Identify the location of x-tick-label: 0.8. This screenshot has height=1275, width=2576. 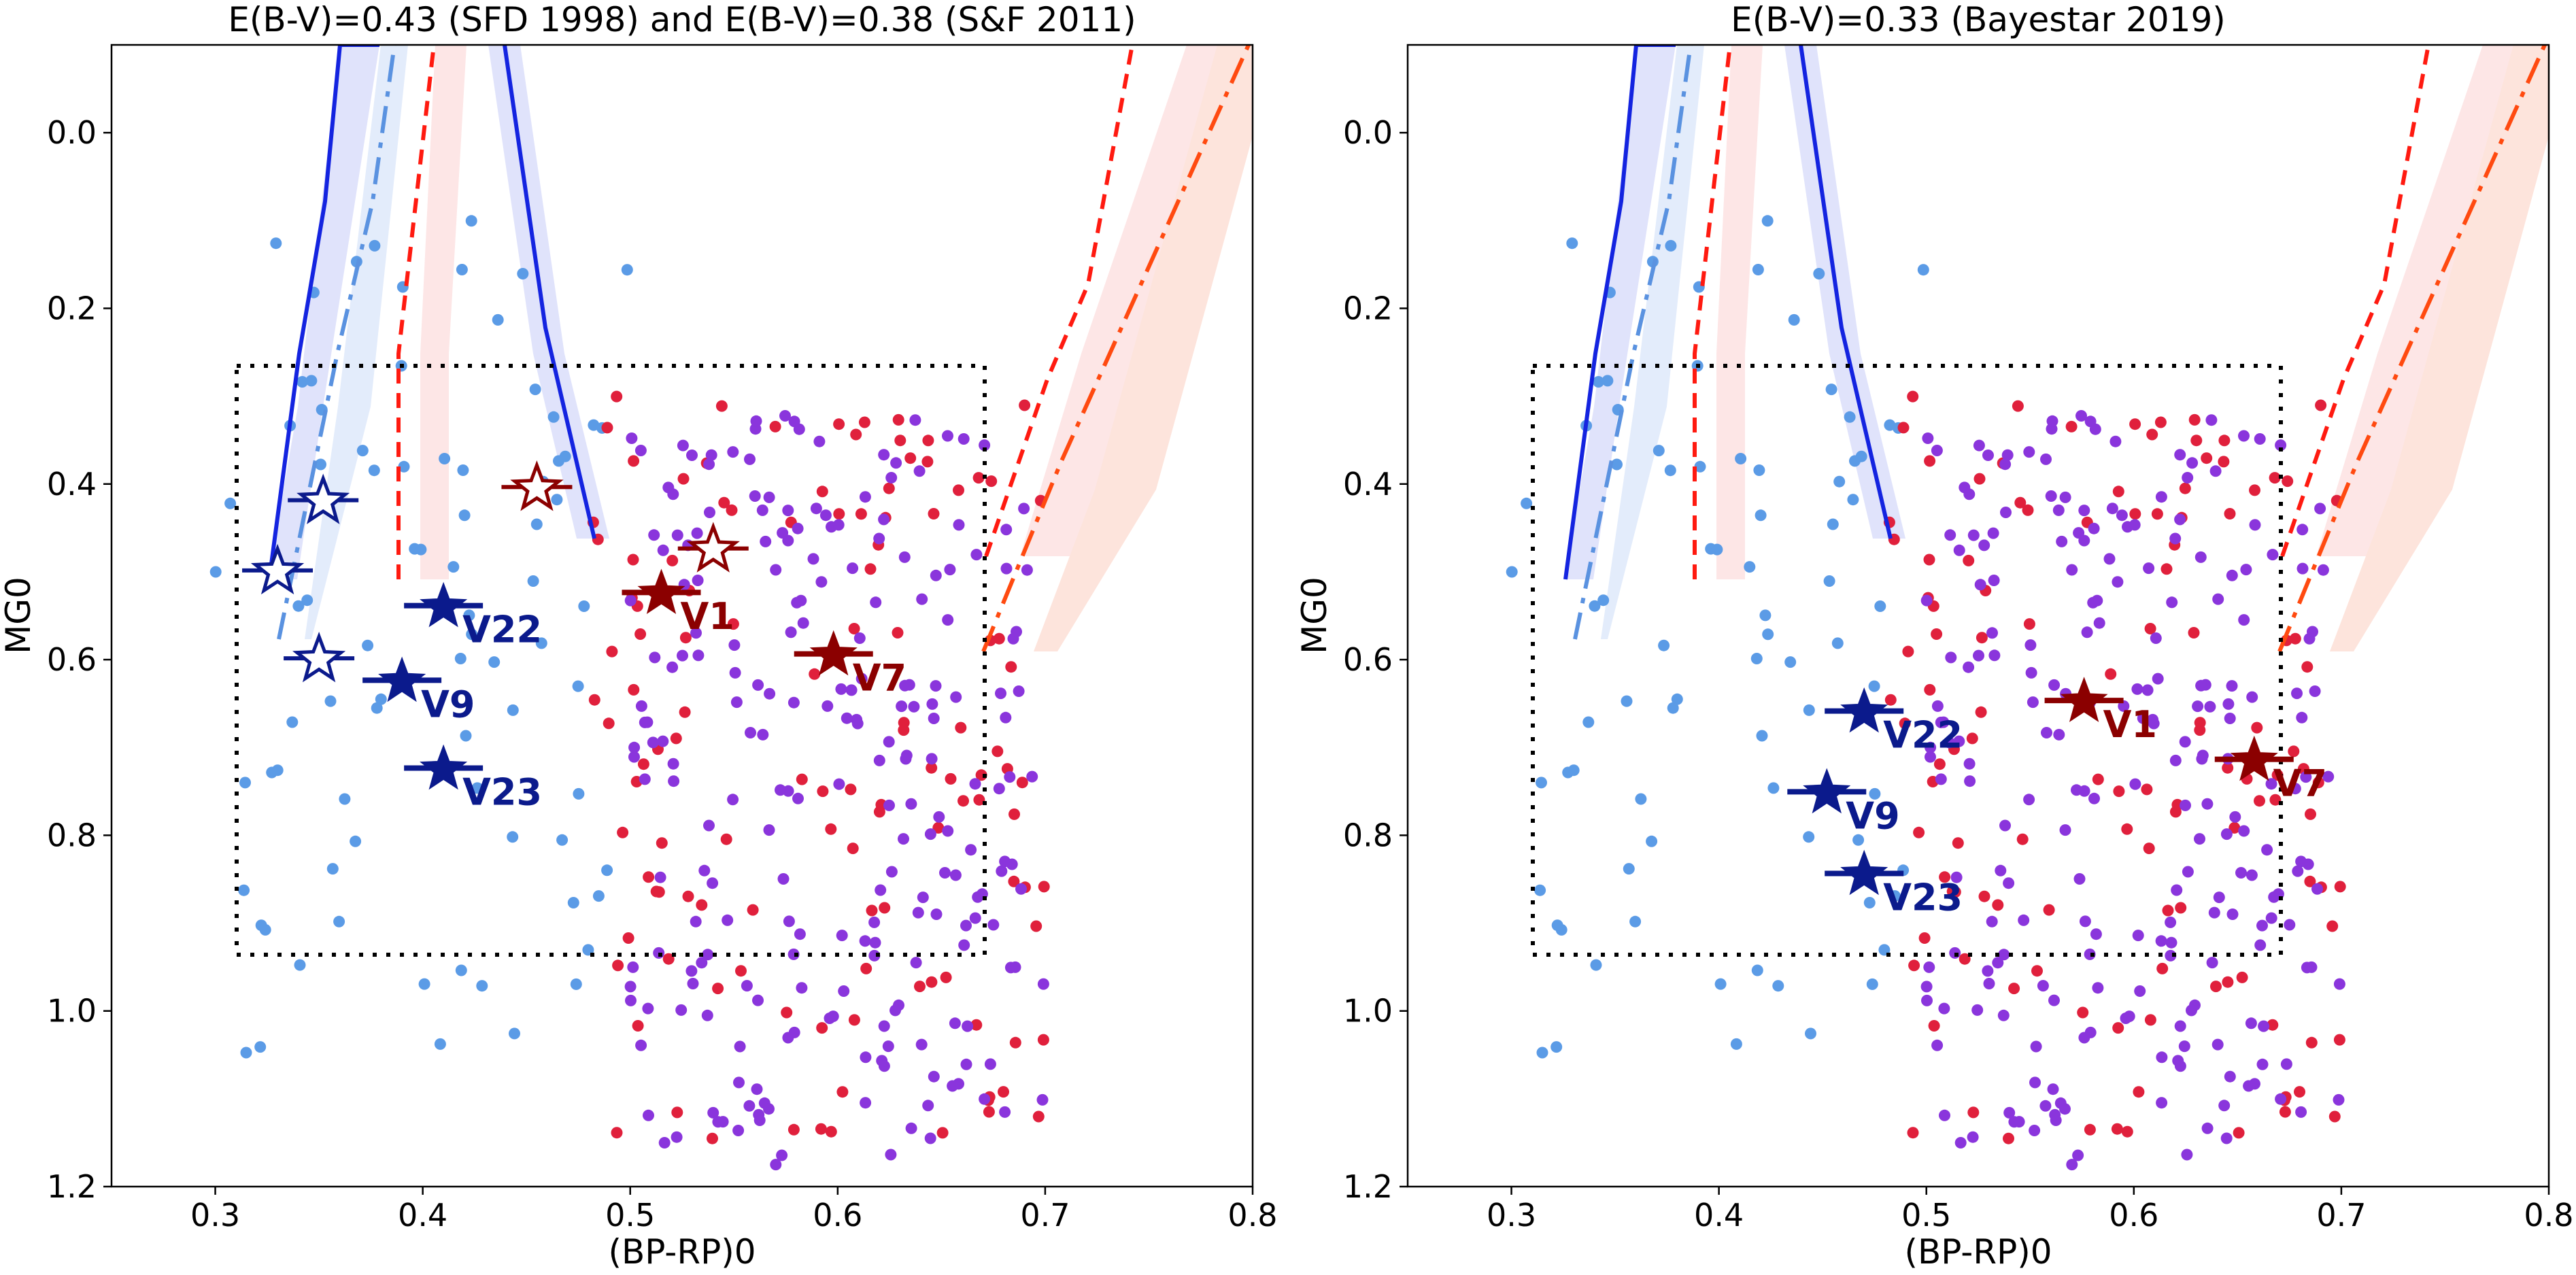
(2548, 1216).